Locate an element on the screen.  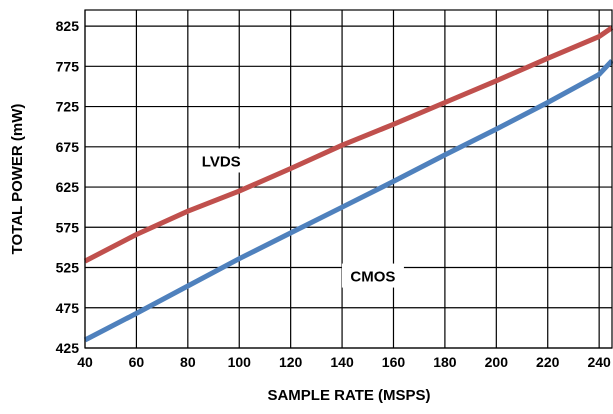
y-tick-label: 425 is located at coordinates (68, 348).